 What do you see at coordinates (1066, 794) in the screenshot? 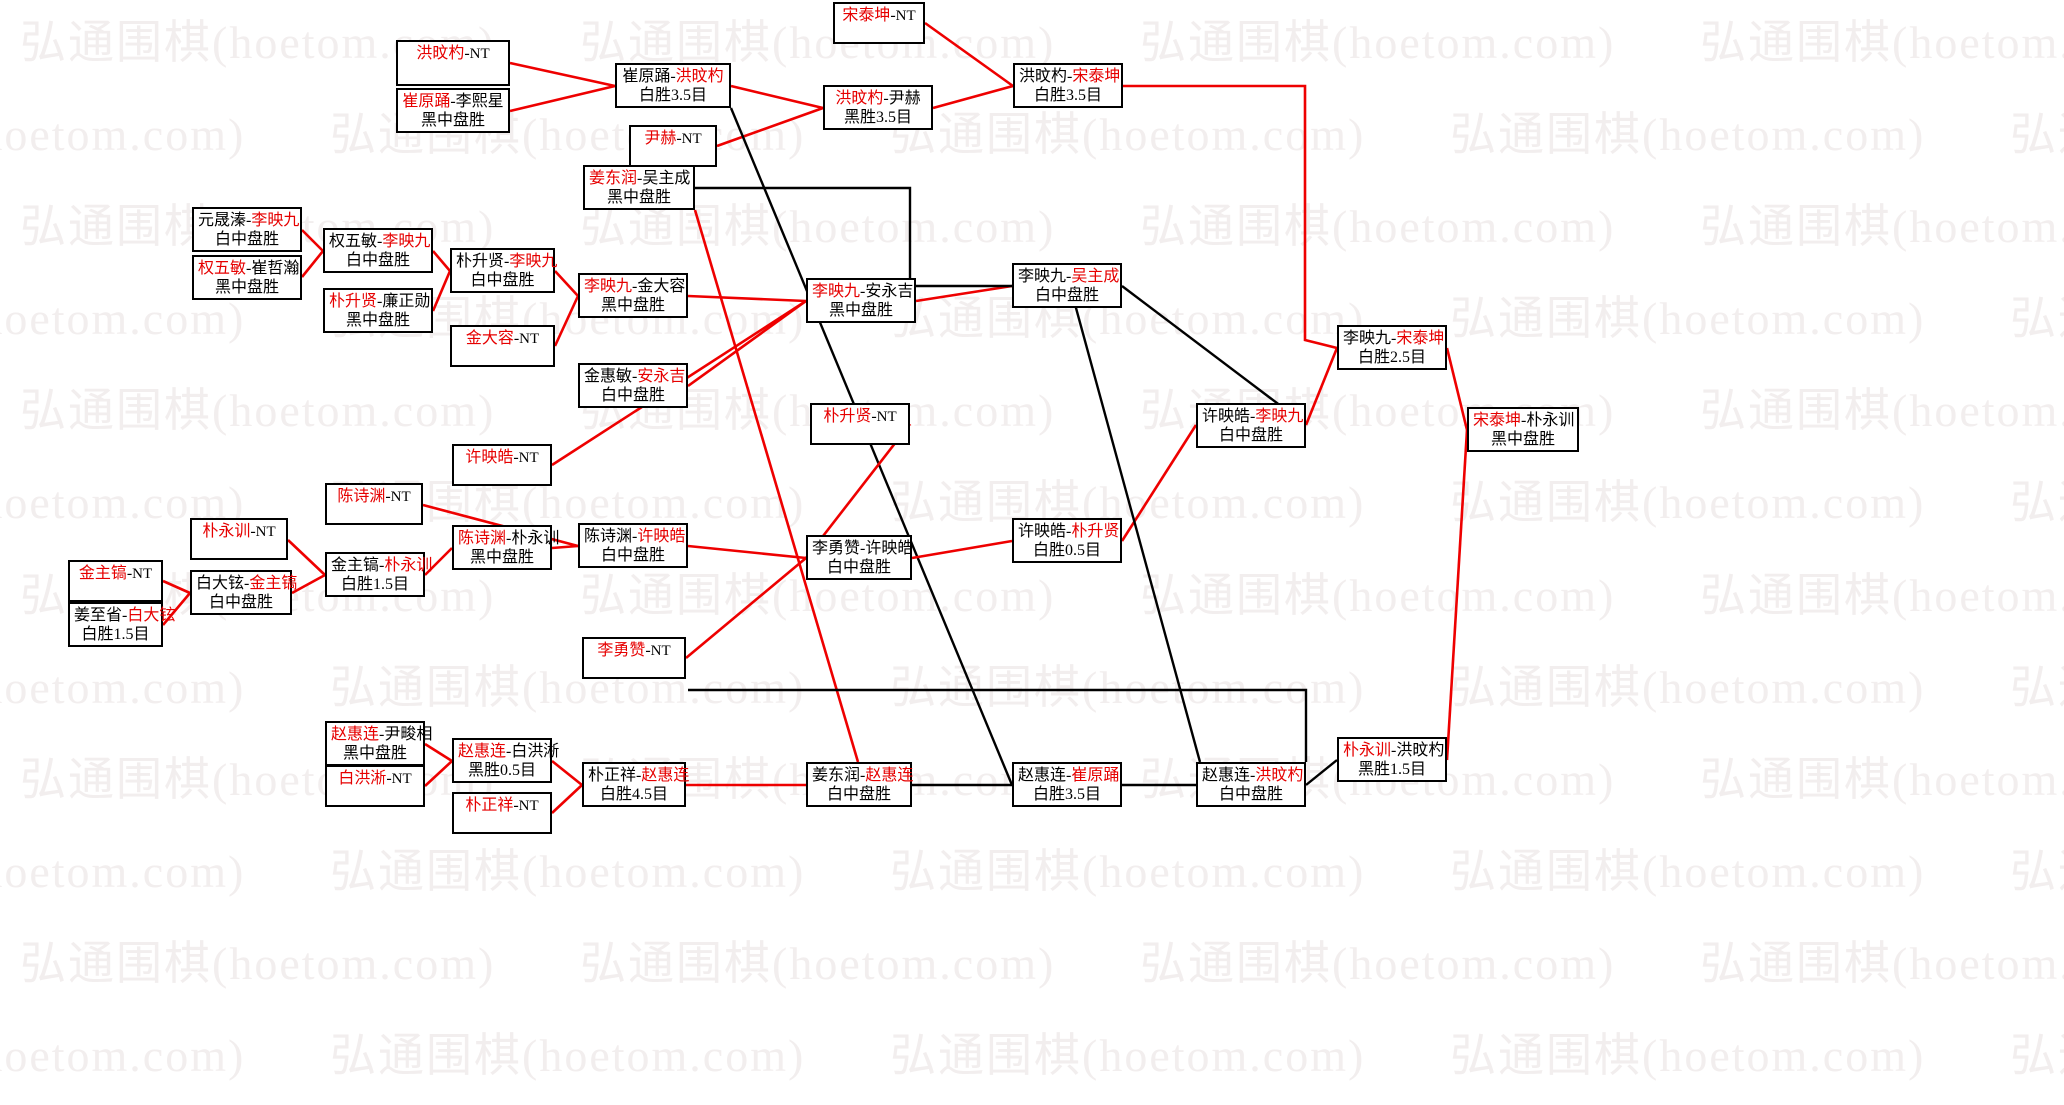
I see `match-result: 白胜3.5目` at bounding box center [1066, 794].